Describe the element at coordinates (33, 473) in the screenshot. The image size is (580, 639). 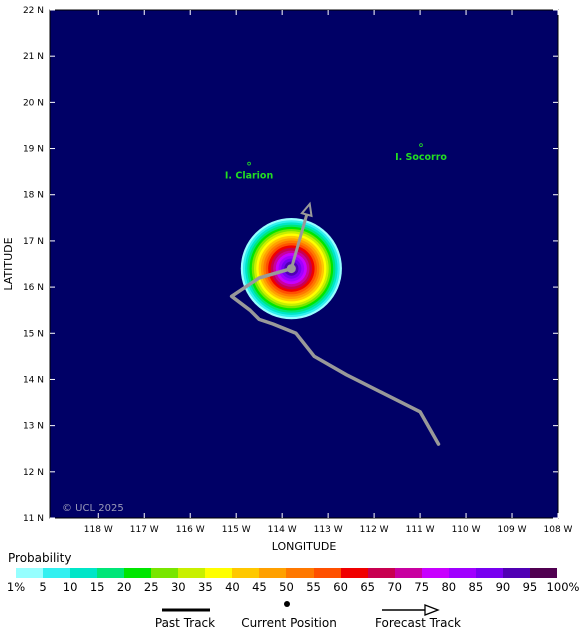
I see `lat-tick-label: 12 N` at that location.